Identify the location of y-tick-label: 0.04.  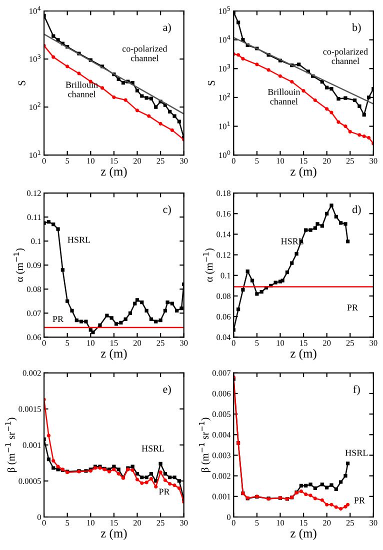
(223, 337).